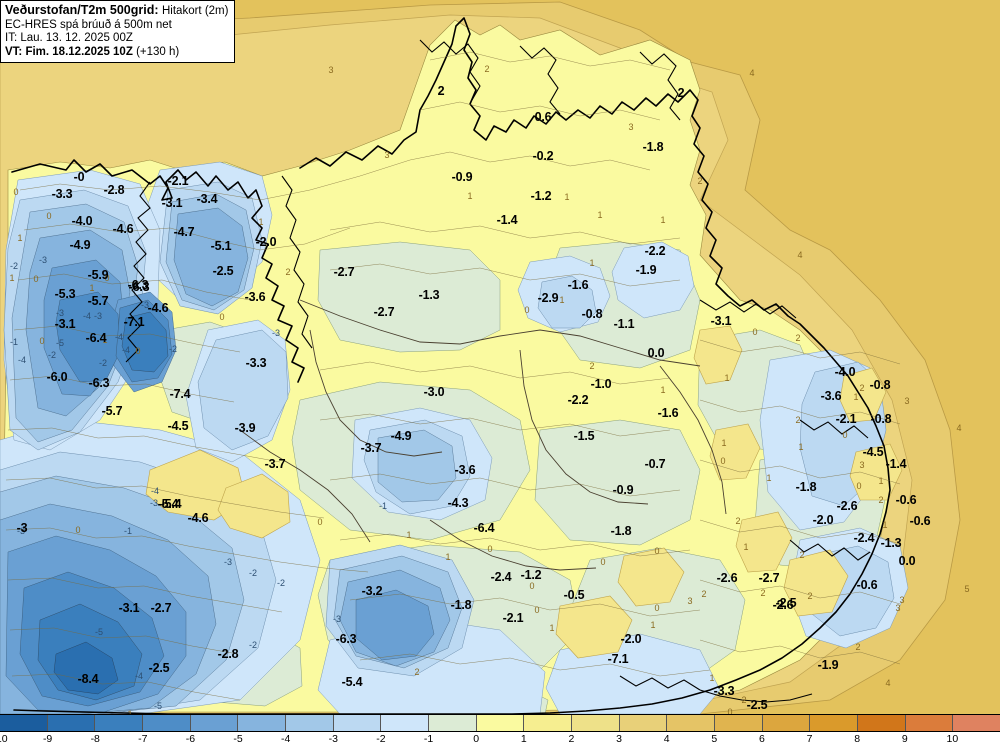 This screenshot has width=1000, height=748. Describe the element at coordinates (114, 190) in the screenshot. I see `temperature-value-label: -2.8` at that location.